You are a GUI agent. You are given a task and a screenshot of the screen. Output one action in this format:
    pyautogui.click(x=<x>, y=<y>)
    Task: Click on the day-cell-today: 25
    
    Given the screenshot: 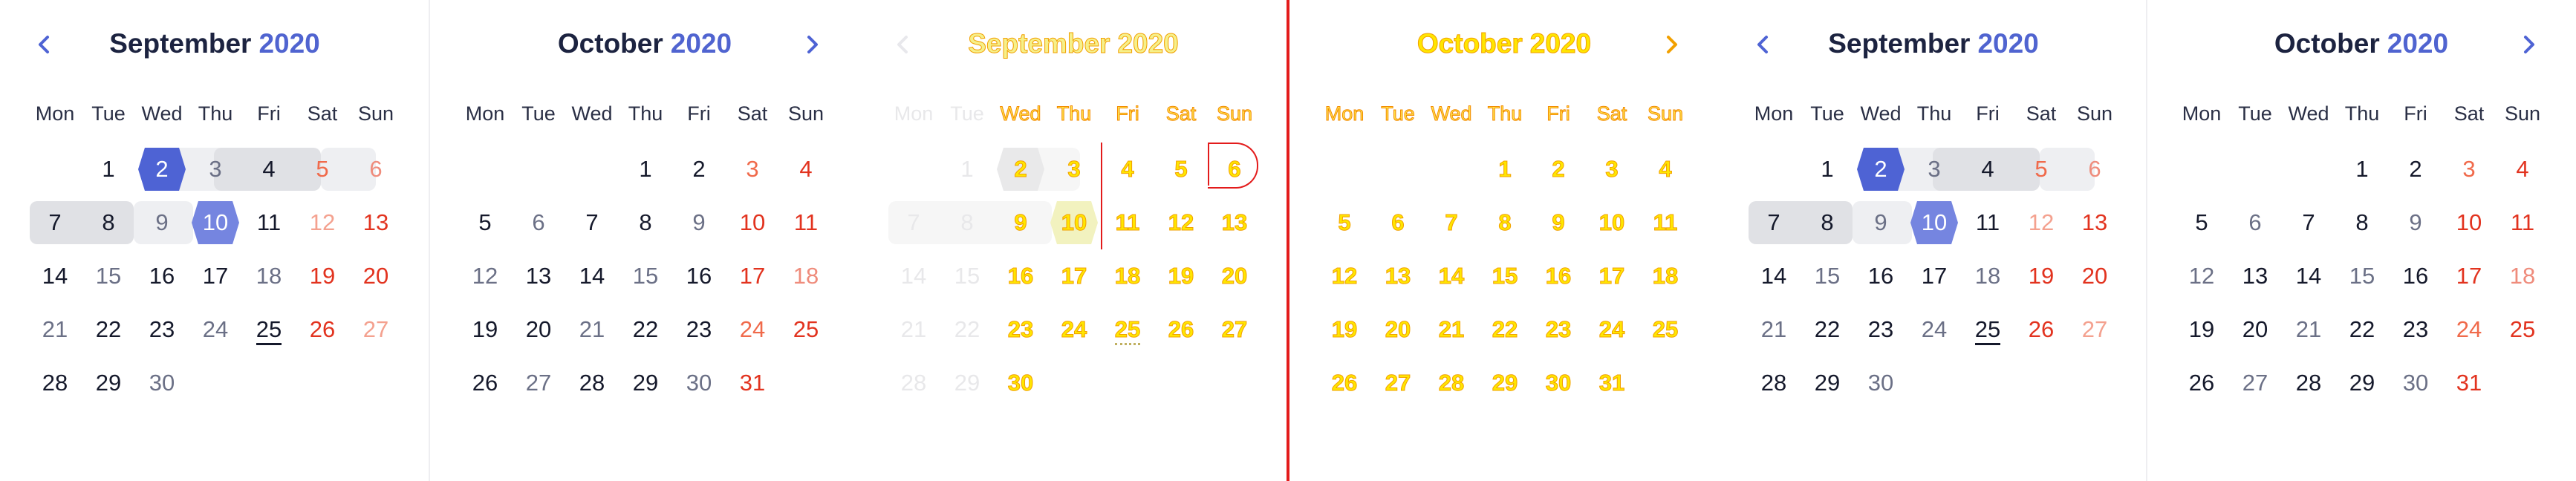 What is the action you would take?
    pyautogui.click(x=1987, y=329)
    